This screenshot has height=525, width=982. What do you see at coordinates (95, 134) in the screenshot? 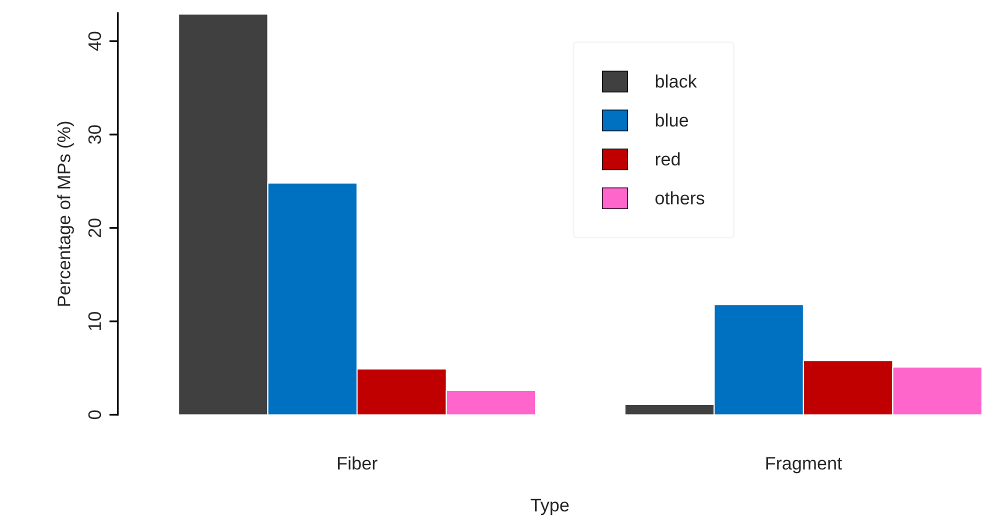
I see `y-tick-label: 30` at bounding box center [95, 134].